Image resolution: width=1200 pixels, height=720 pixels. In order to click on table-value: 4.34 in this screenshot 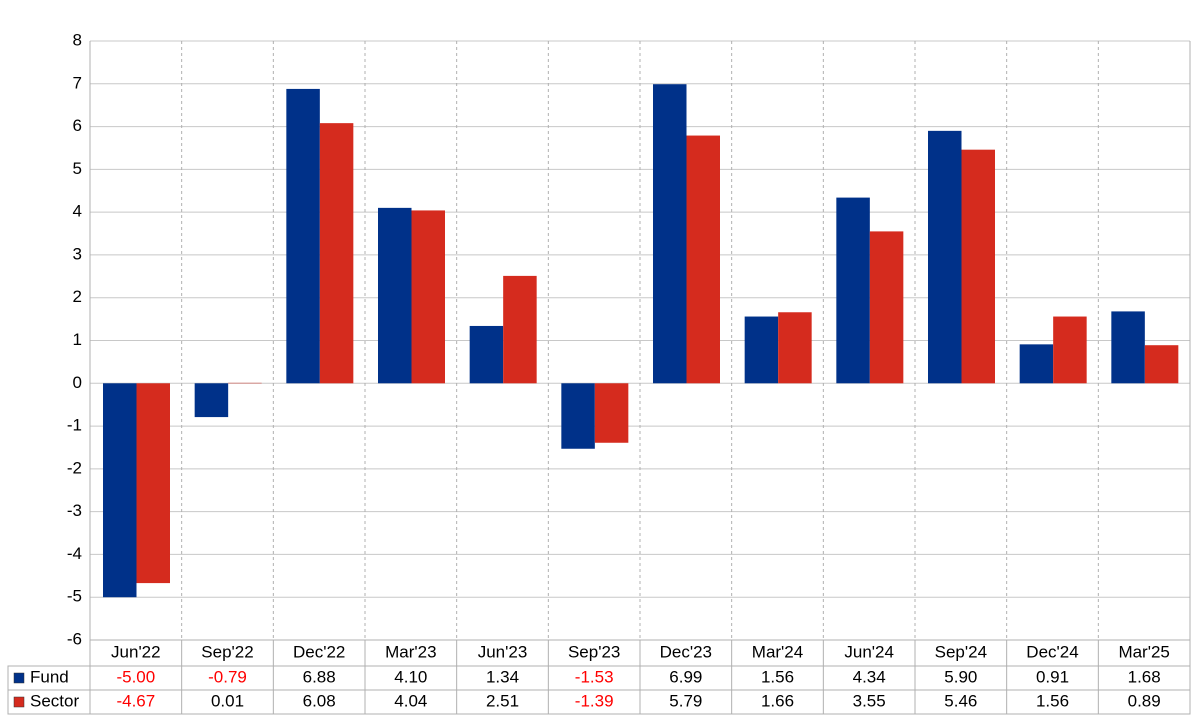, I will do `click(869, 676)`.